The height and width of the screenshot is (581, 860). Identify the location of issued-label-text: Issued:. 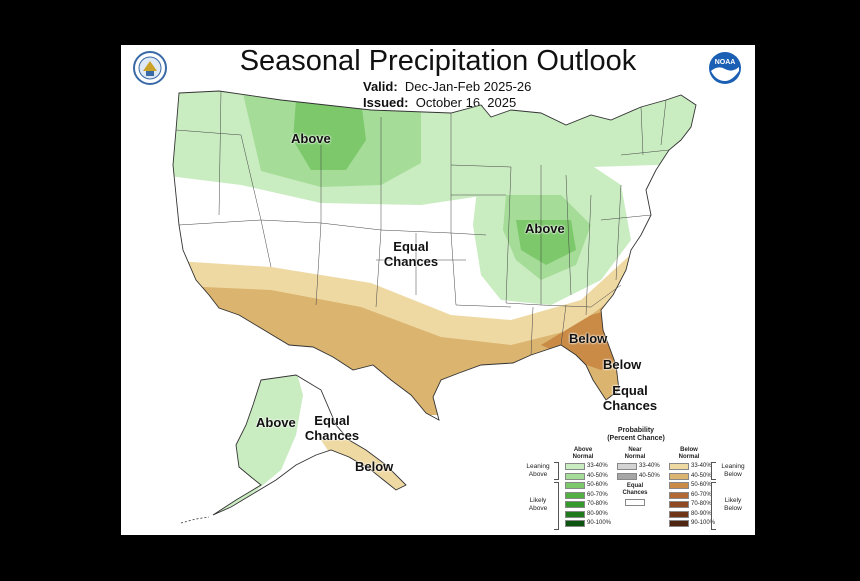
(386, 102).